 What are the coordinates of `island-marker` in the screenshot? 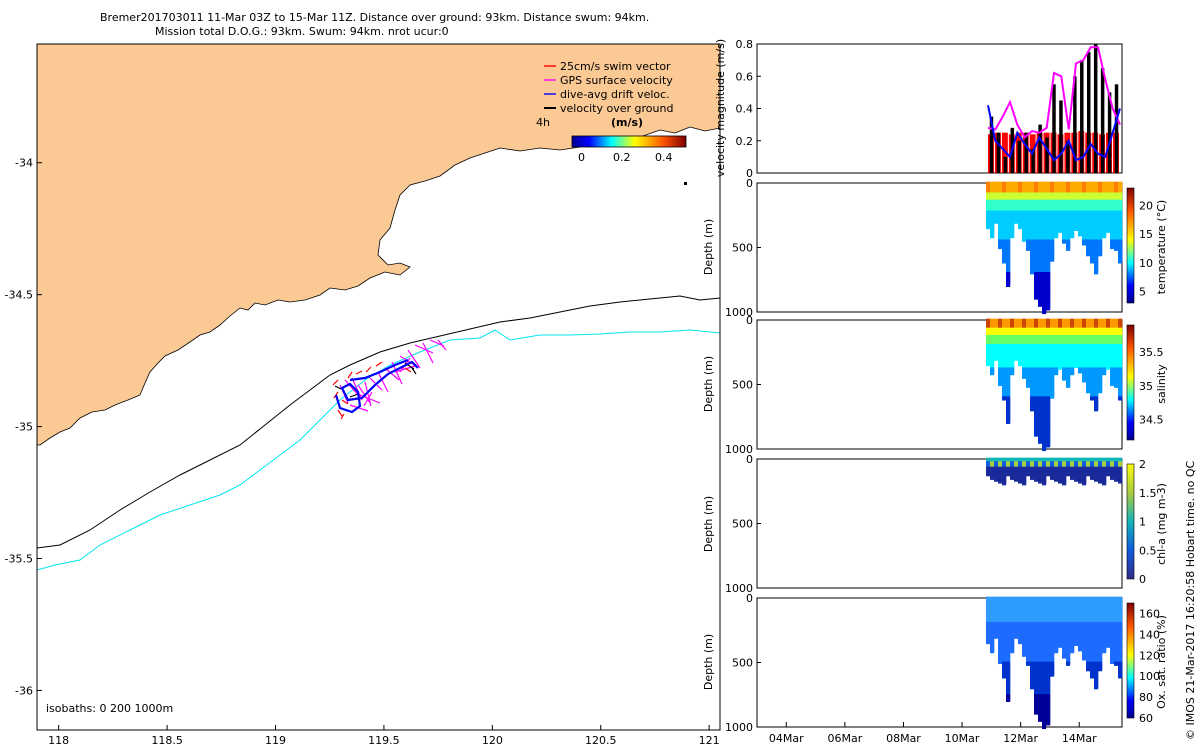 It's located at (685, 183).